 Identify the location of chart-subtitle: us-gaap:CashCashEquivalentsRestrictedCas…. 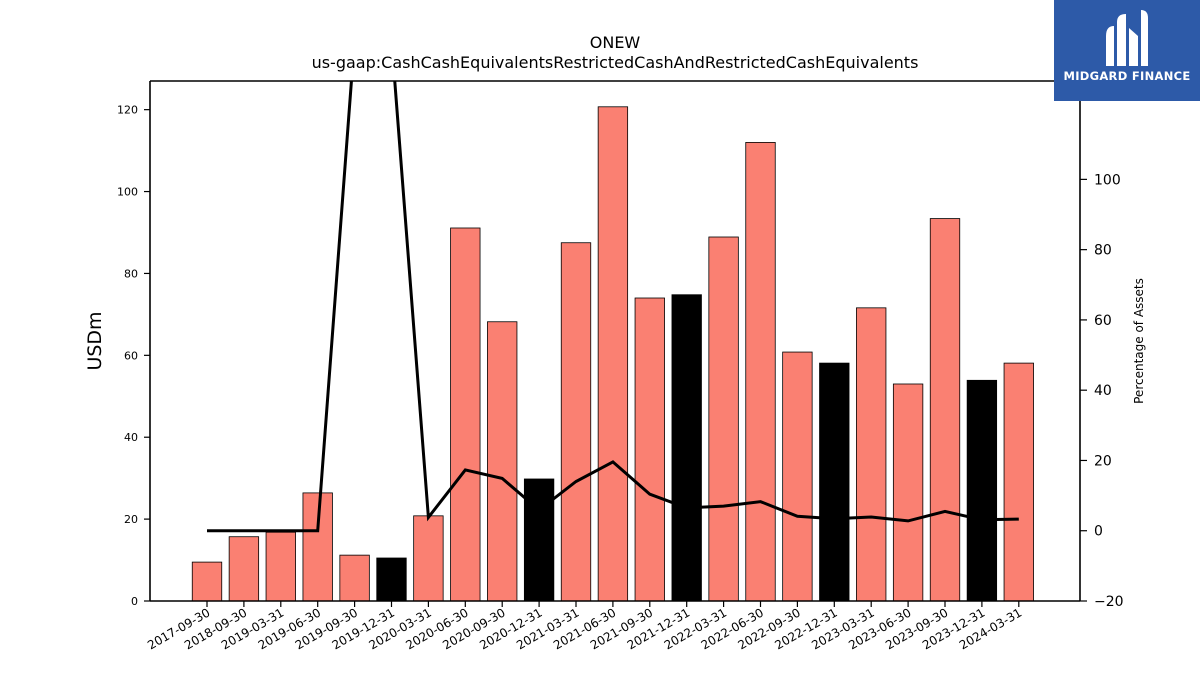
(615, 62).